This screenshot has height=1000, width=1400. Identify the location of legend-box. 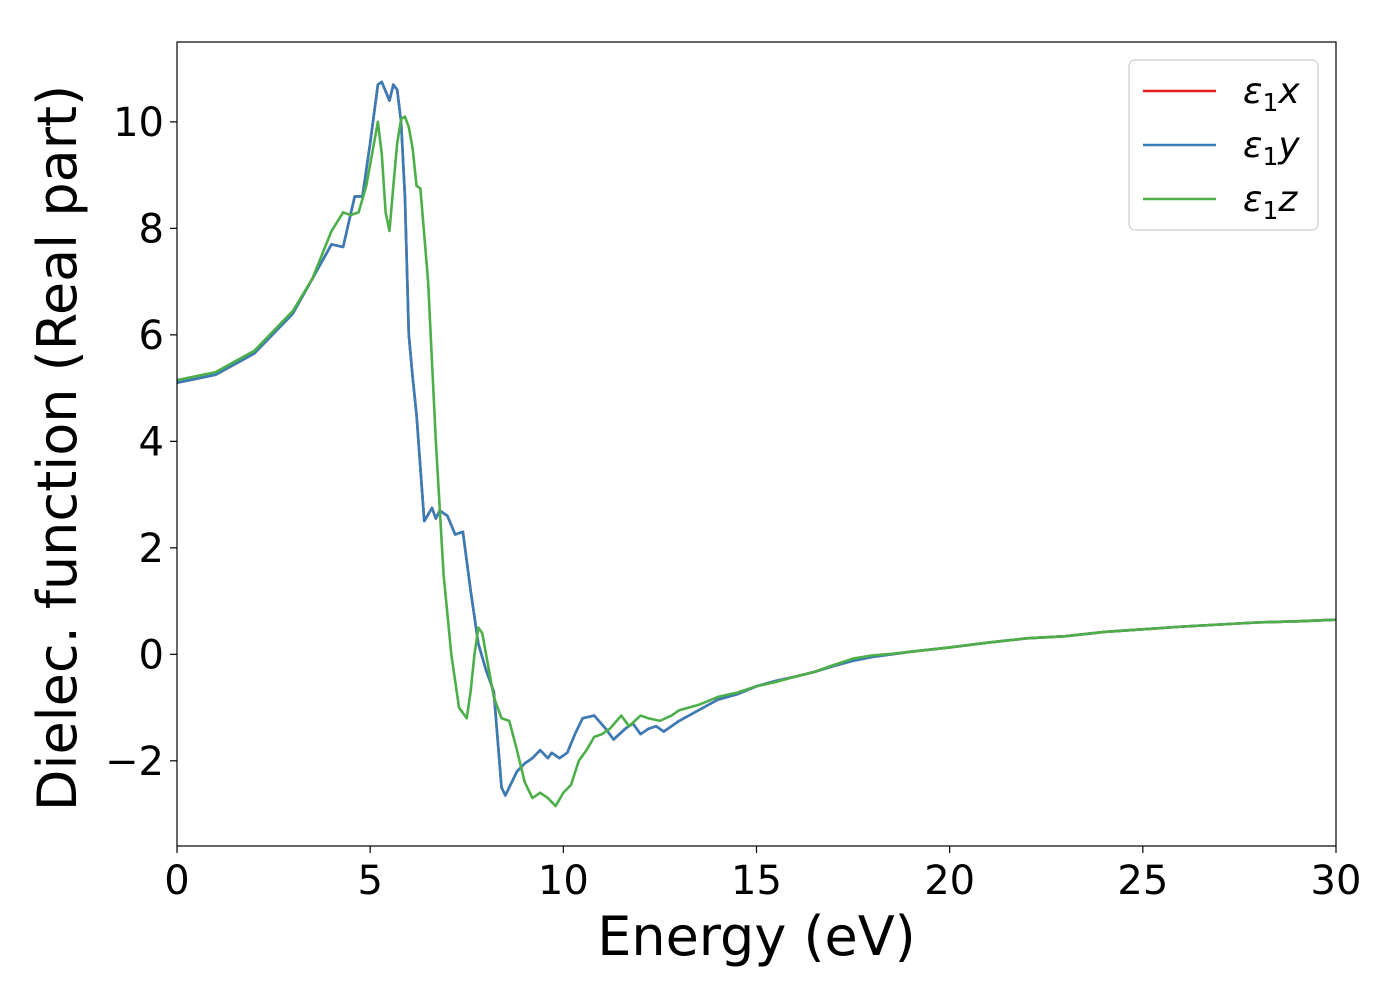
(1223, 145).